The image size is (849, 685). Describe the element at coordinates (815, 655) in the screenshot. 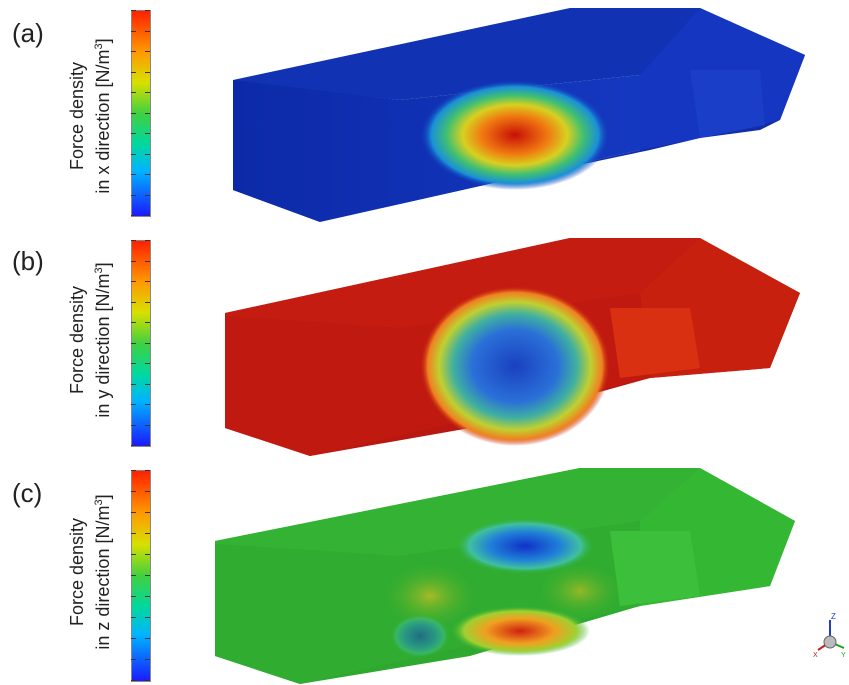

I see `triad-x-label: X` at that location.